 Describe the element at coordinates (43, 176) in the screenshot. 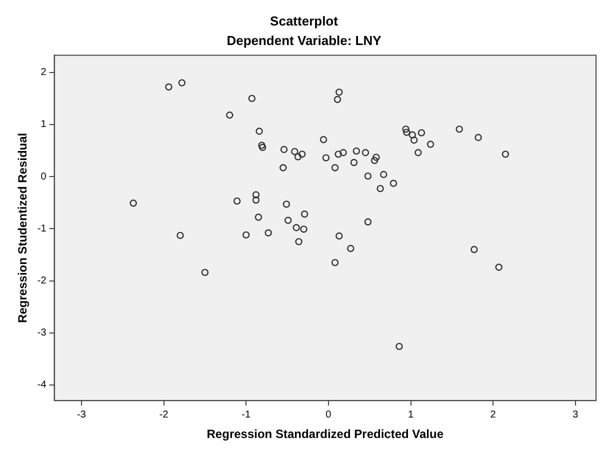

I see `y-tick-label: 0` at that location.